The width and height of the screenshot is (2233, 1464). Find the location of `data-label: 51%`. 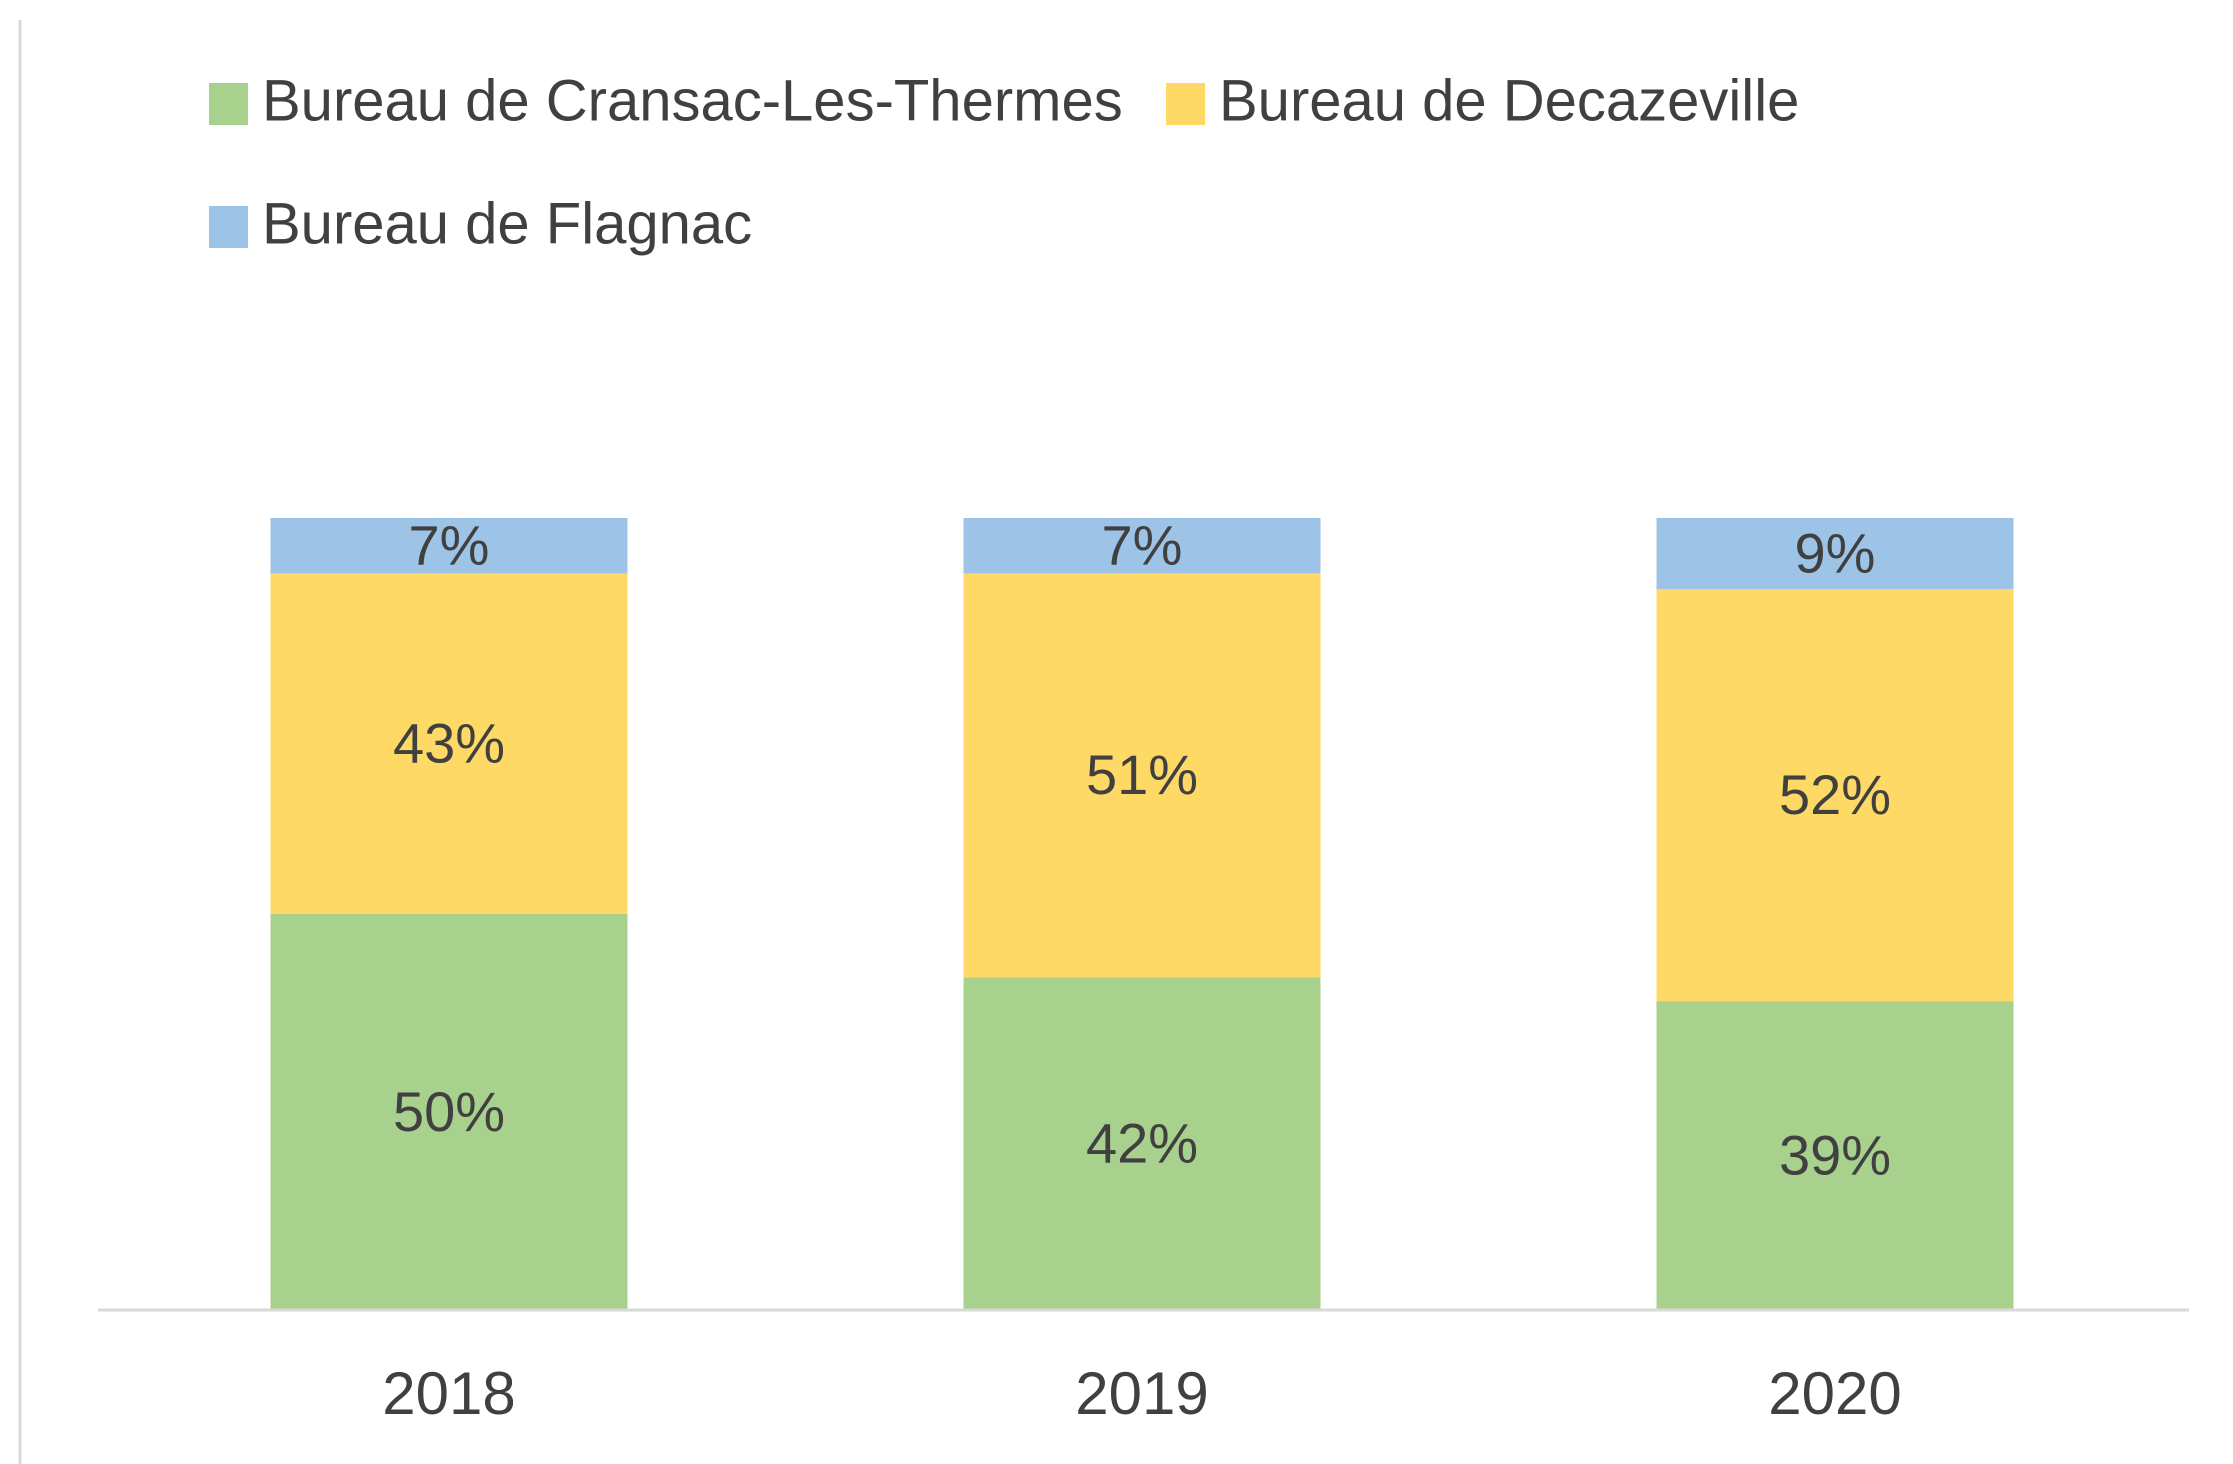

data-label: 51% is located at coordinates (1142, 774).